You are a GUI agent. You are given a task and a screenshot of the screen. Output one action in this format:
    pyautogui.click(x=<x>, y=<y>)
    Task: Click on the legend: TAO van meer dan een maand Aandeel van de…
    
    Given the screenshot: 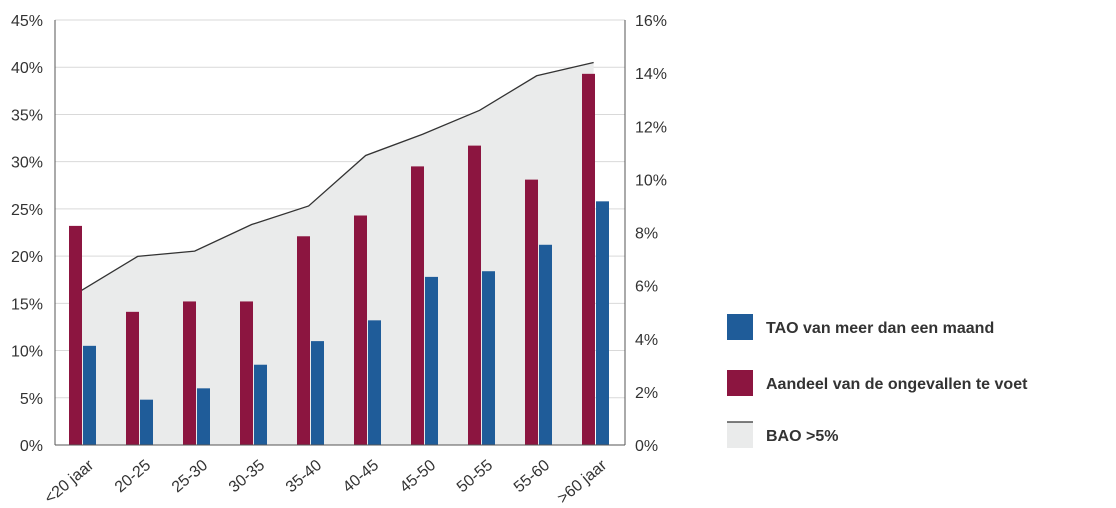 What is the action you would take?
    pyautogui.click(x=877, y=381)
    